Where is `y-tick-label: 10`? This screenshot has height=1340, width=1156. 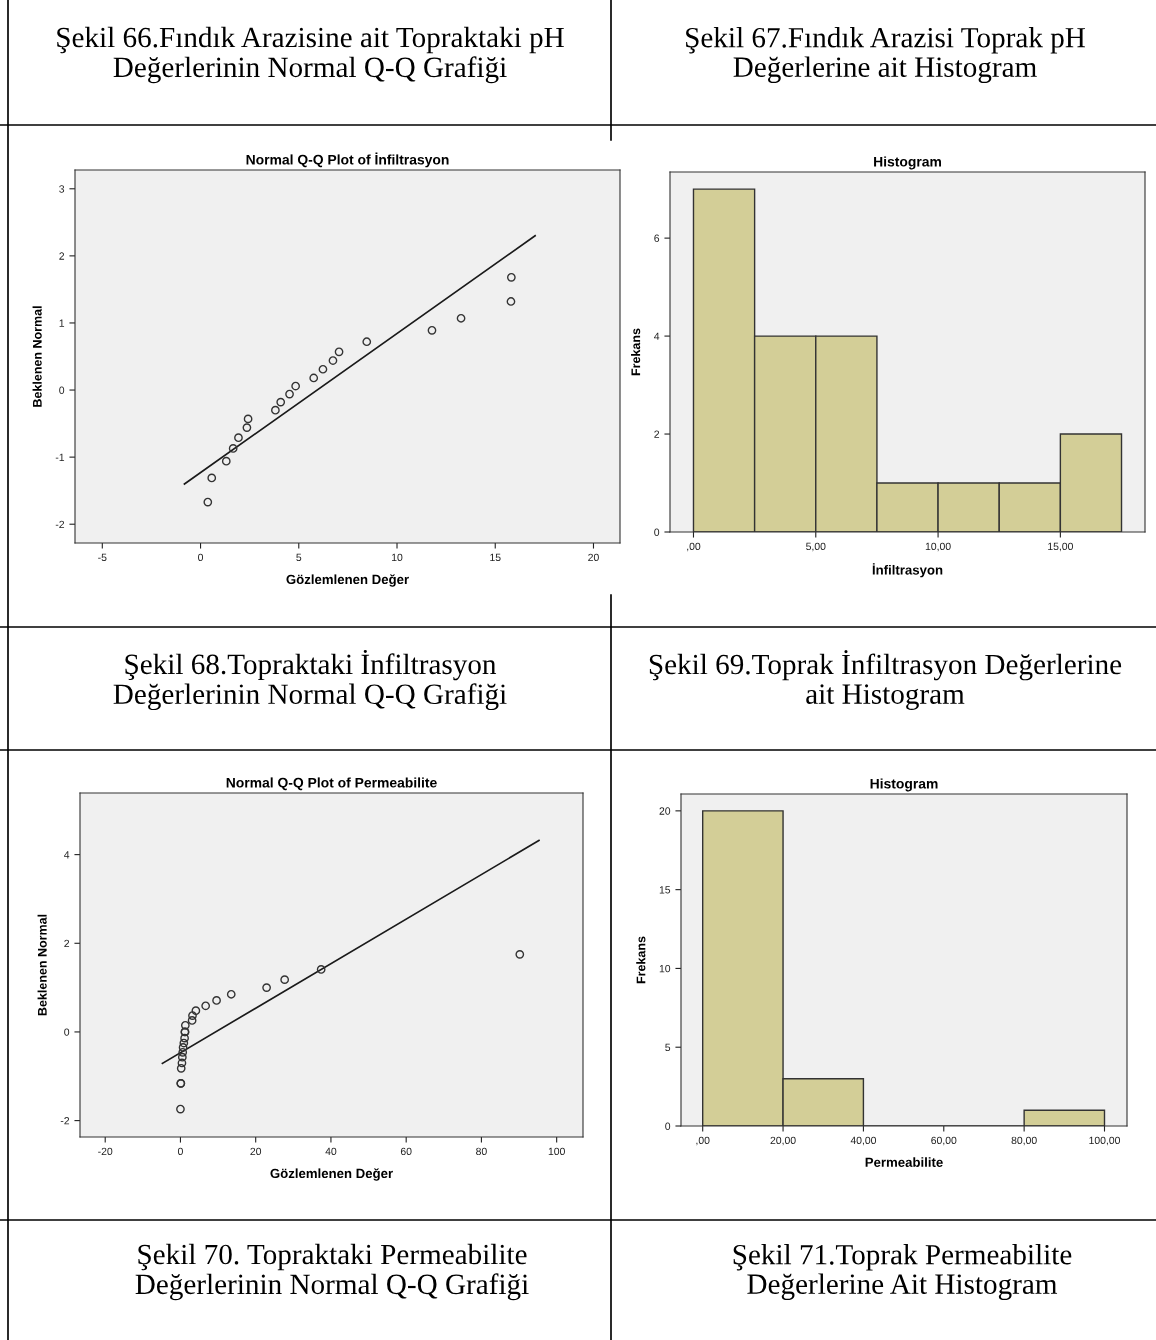
y-tick-label: 10 is located at coordinates (665, 968).